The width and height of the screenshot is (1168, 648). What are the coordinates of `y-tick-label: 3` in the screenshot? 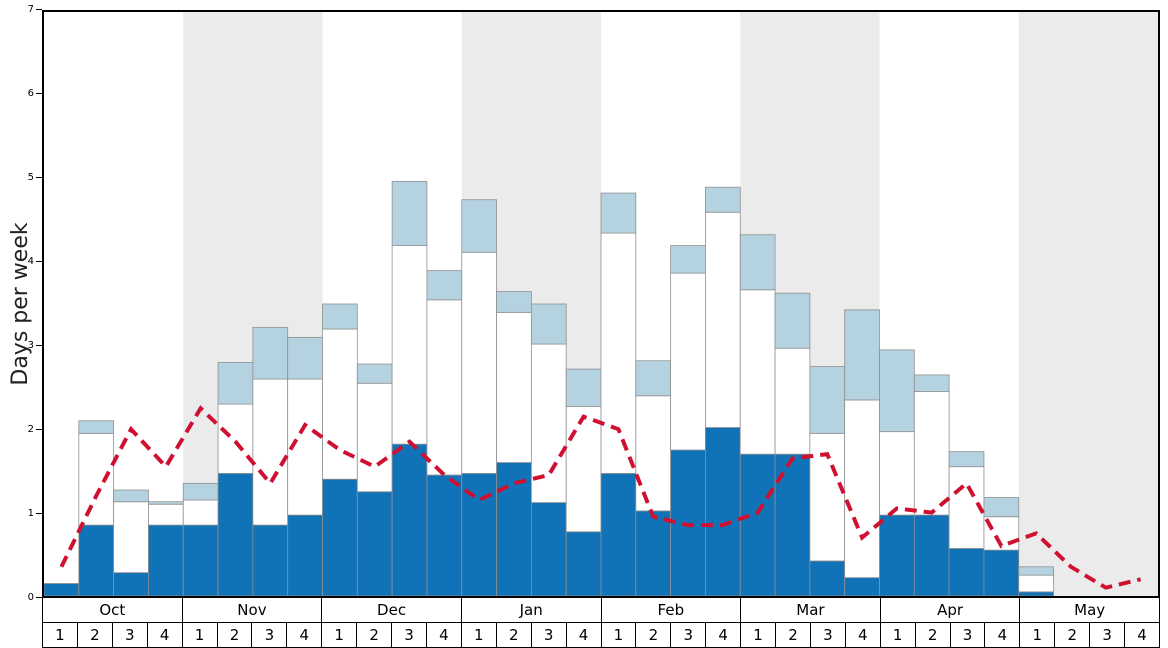 It's located at (30, 345).